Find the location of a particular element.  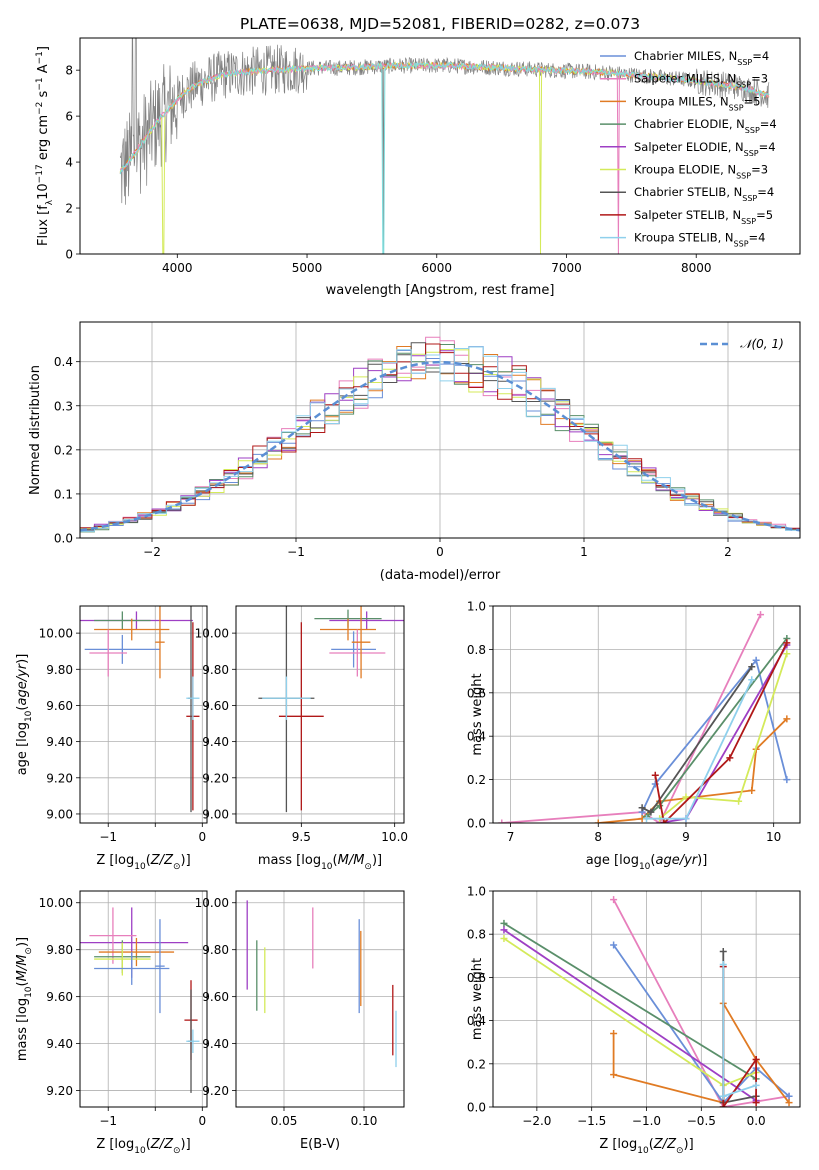

x-tick-label: 4000 is located at coordinates (177, 268).